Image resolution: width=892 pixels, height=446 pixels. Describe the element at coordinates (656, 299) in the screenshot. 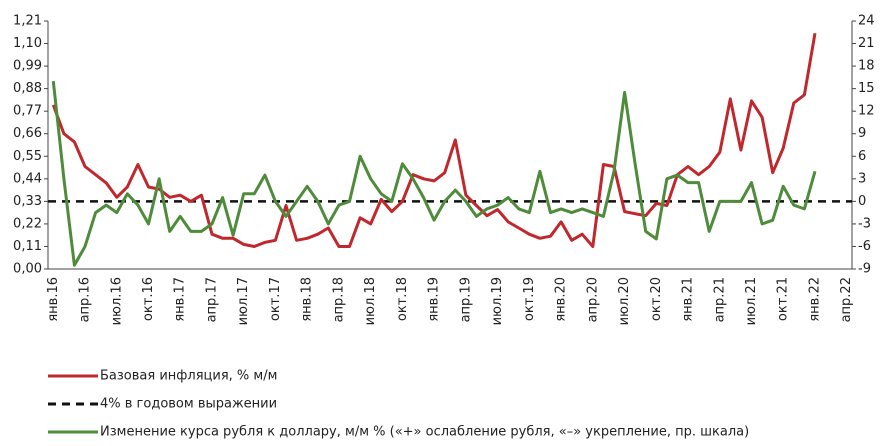

I see `x-tick-label: окт.20` at that location.